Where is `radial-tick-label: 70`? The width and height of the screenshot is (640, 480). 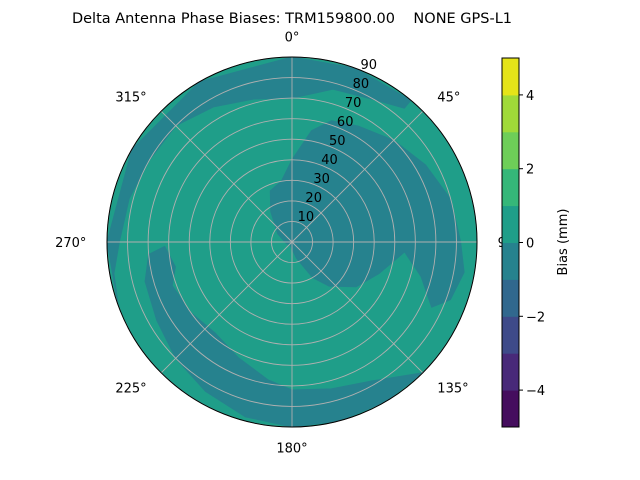
radial-tick-label: 70 is located at coordinates (353, 103).